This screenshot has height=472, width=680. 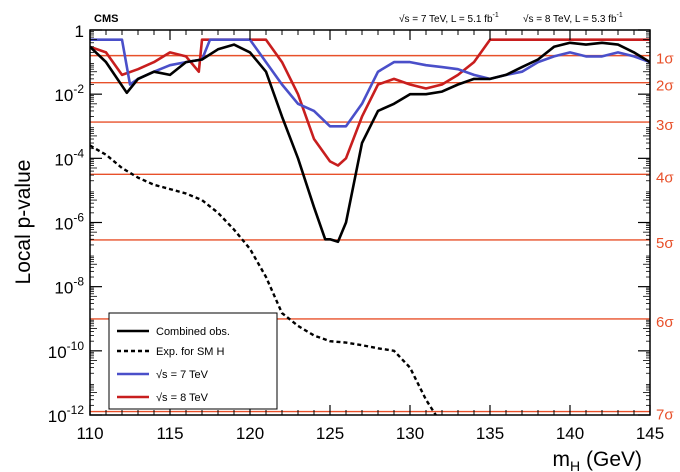 I want to click on x-tick-label-140: 140, so click(x=570, y=433).